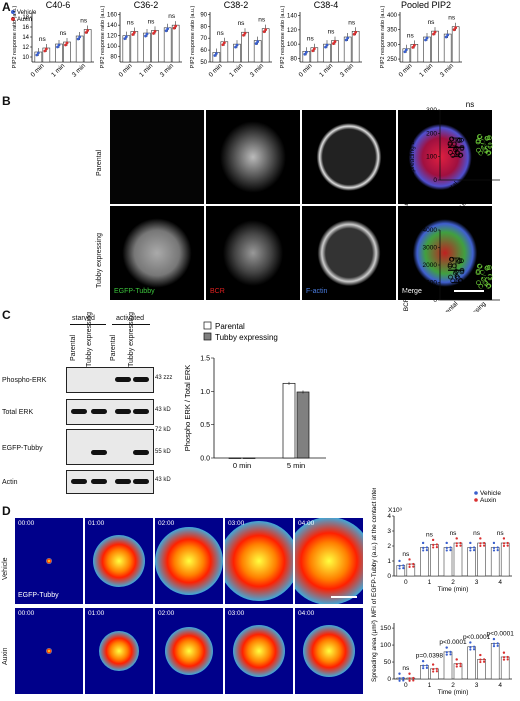  Describe the element at coordinates (246, 337) in the screenshot. I see `legend-label-tubby: Tubby expressing` at that location.